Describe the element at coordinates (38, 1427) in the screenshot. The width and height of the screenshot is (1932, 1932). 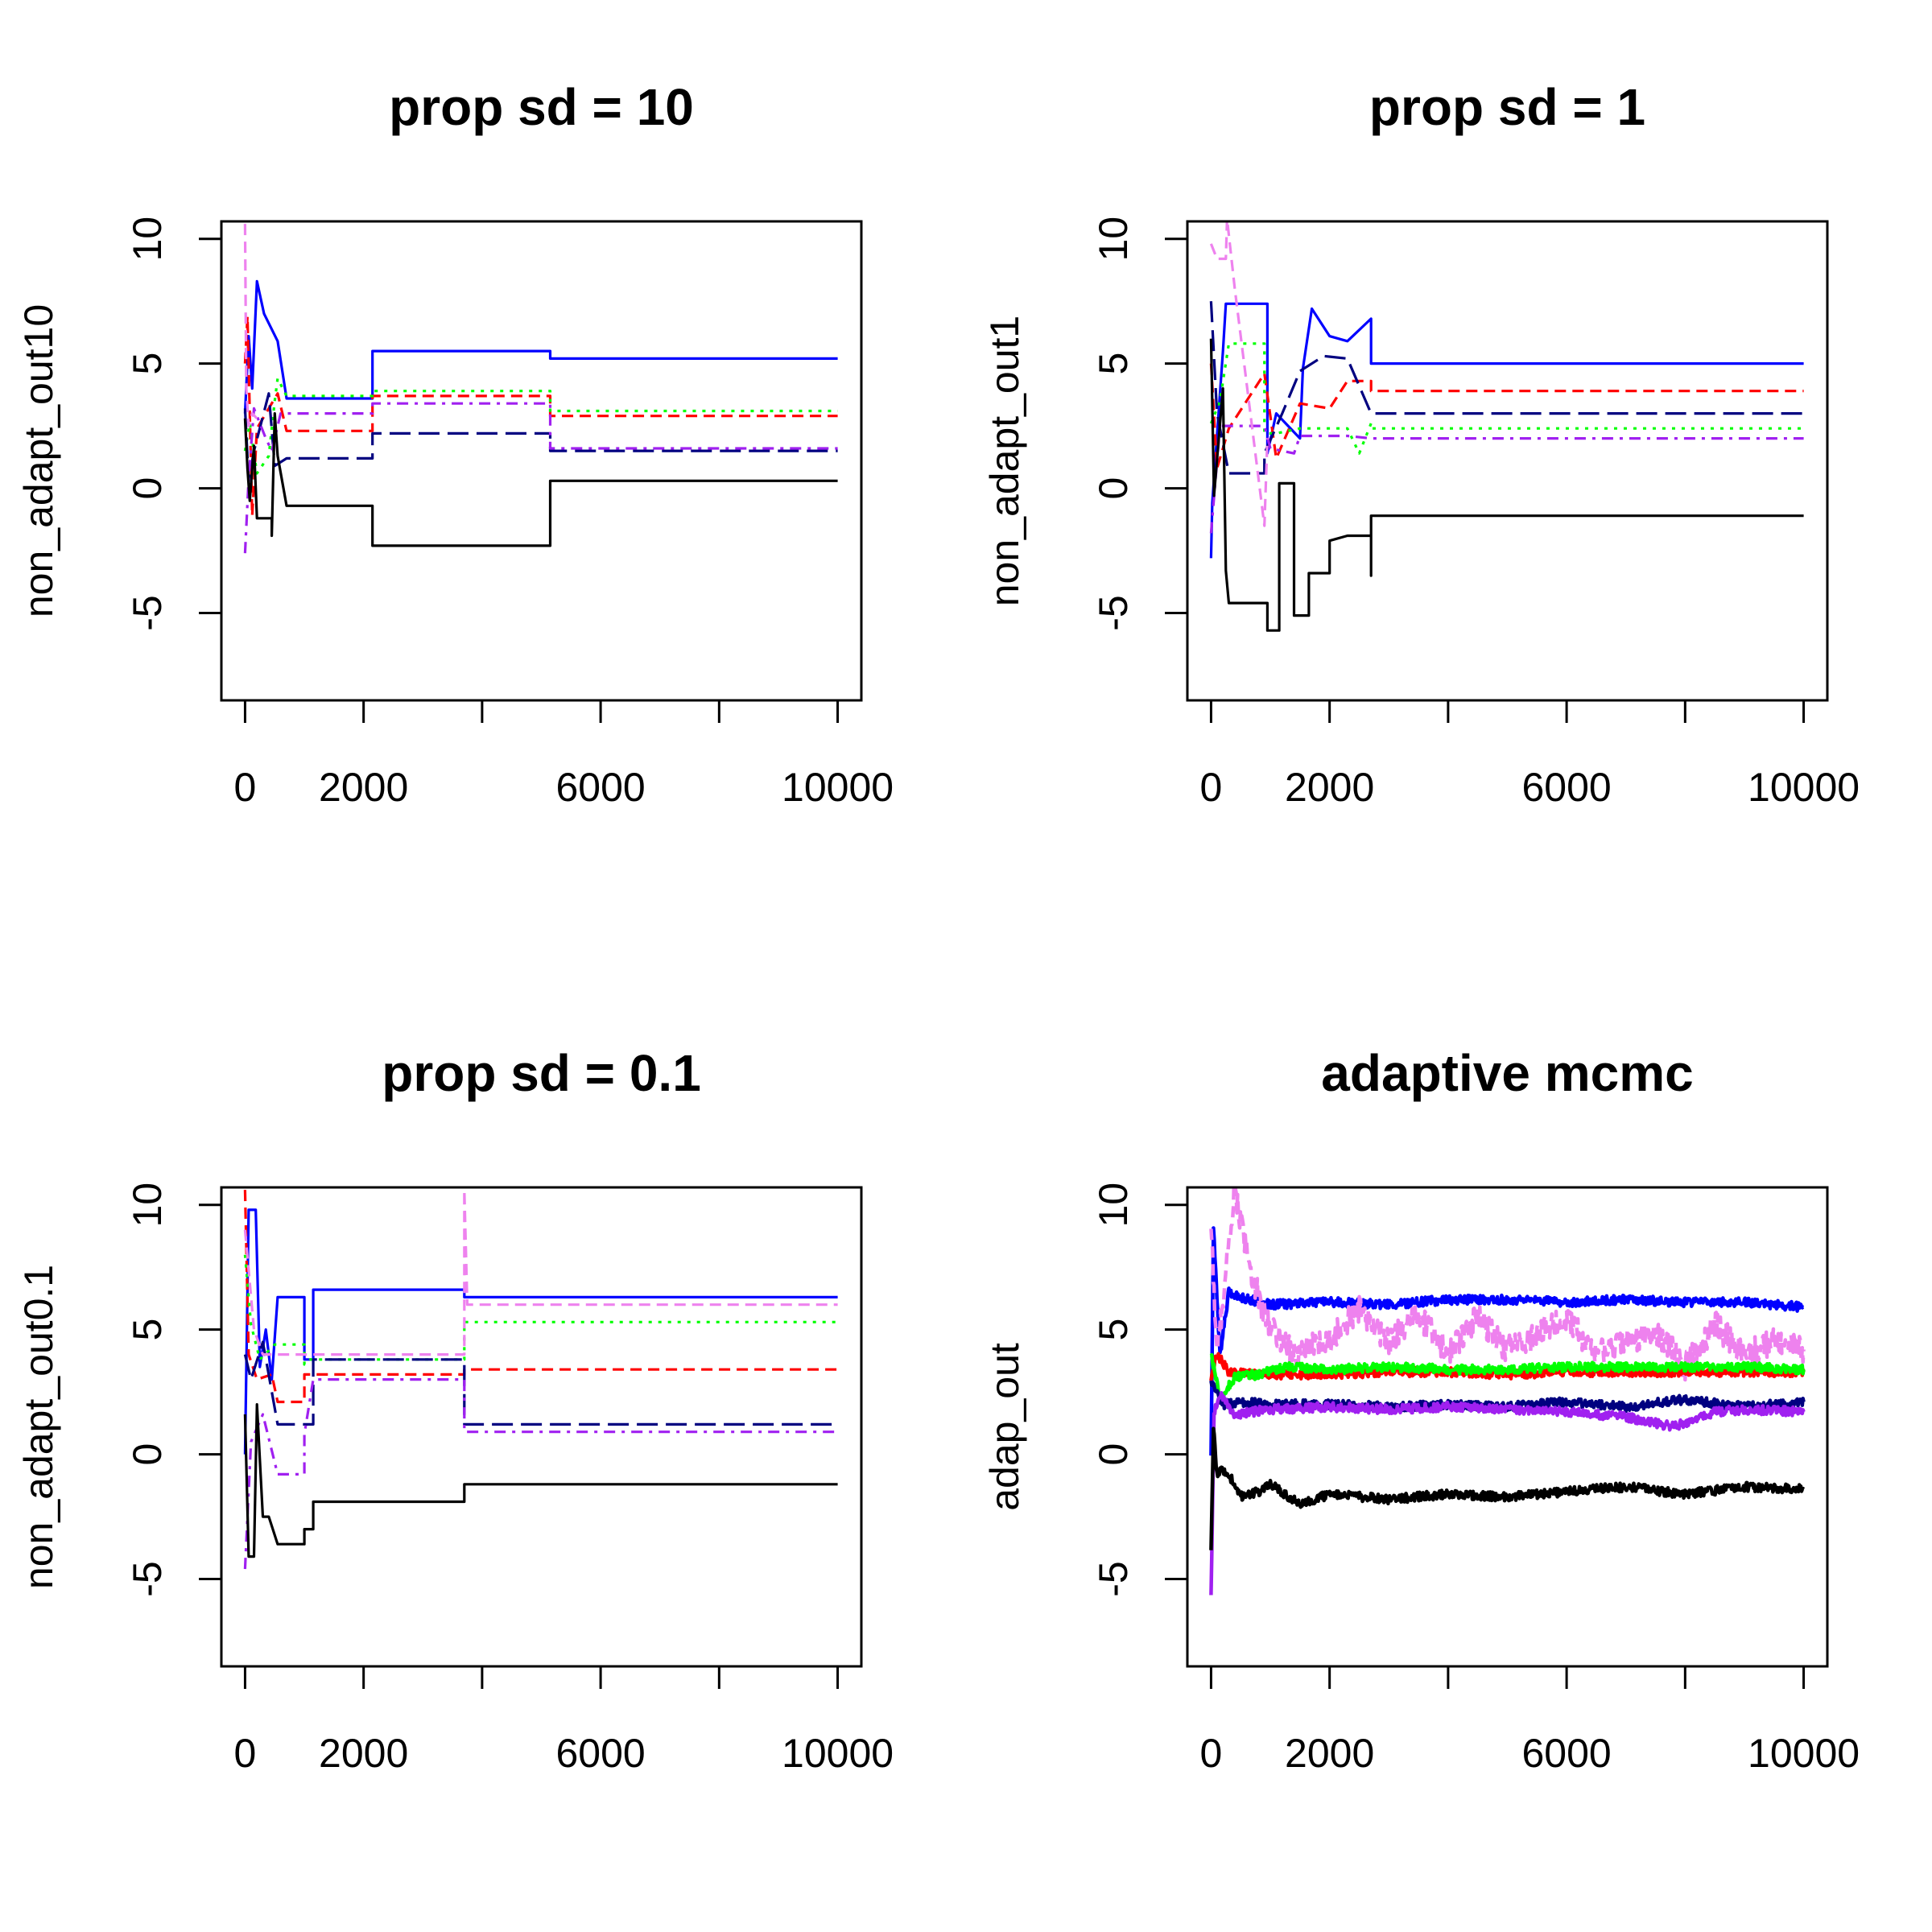
I see `y-axis-label: non_adapt_out0.1` at that location.